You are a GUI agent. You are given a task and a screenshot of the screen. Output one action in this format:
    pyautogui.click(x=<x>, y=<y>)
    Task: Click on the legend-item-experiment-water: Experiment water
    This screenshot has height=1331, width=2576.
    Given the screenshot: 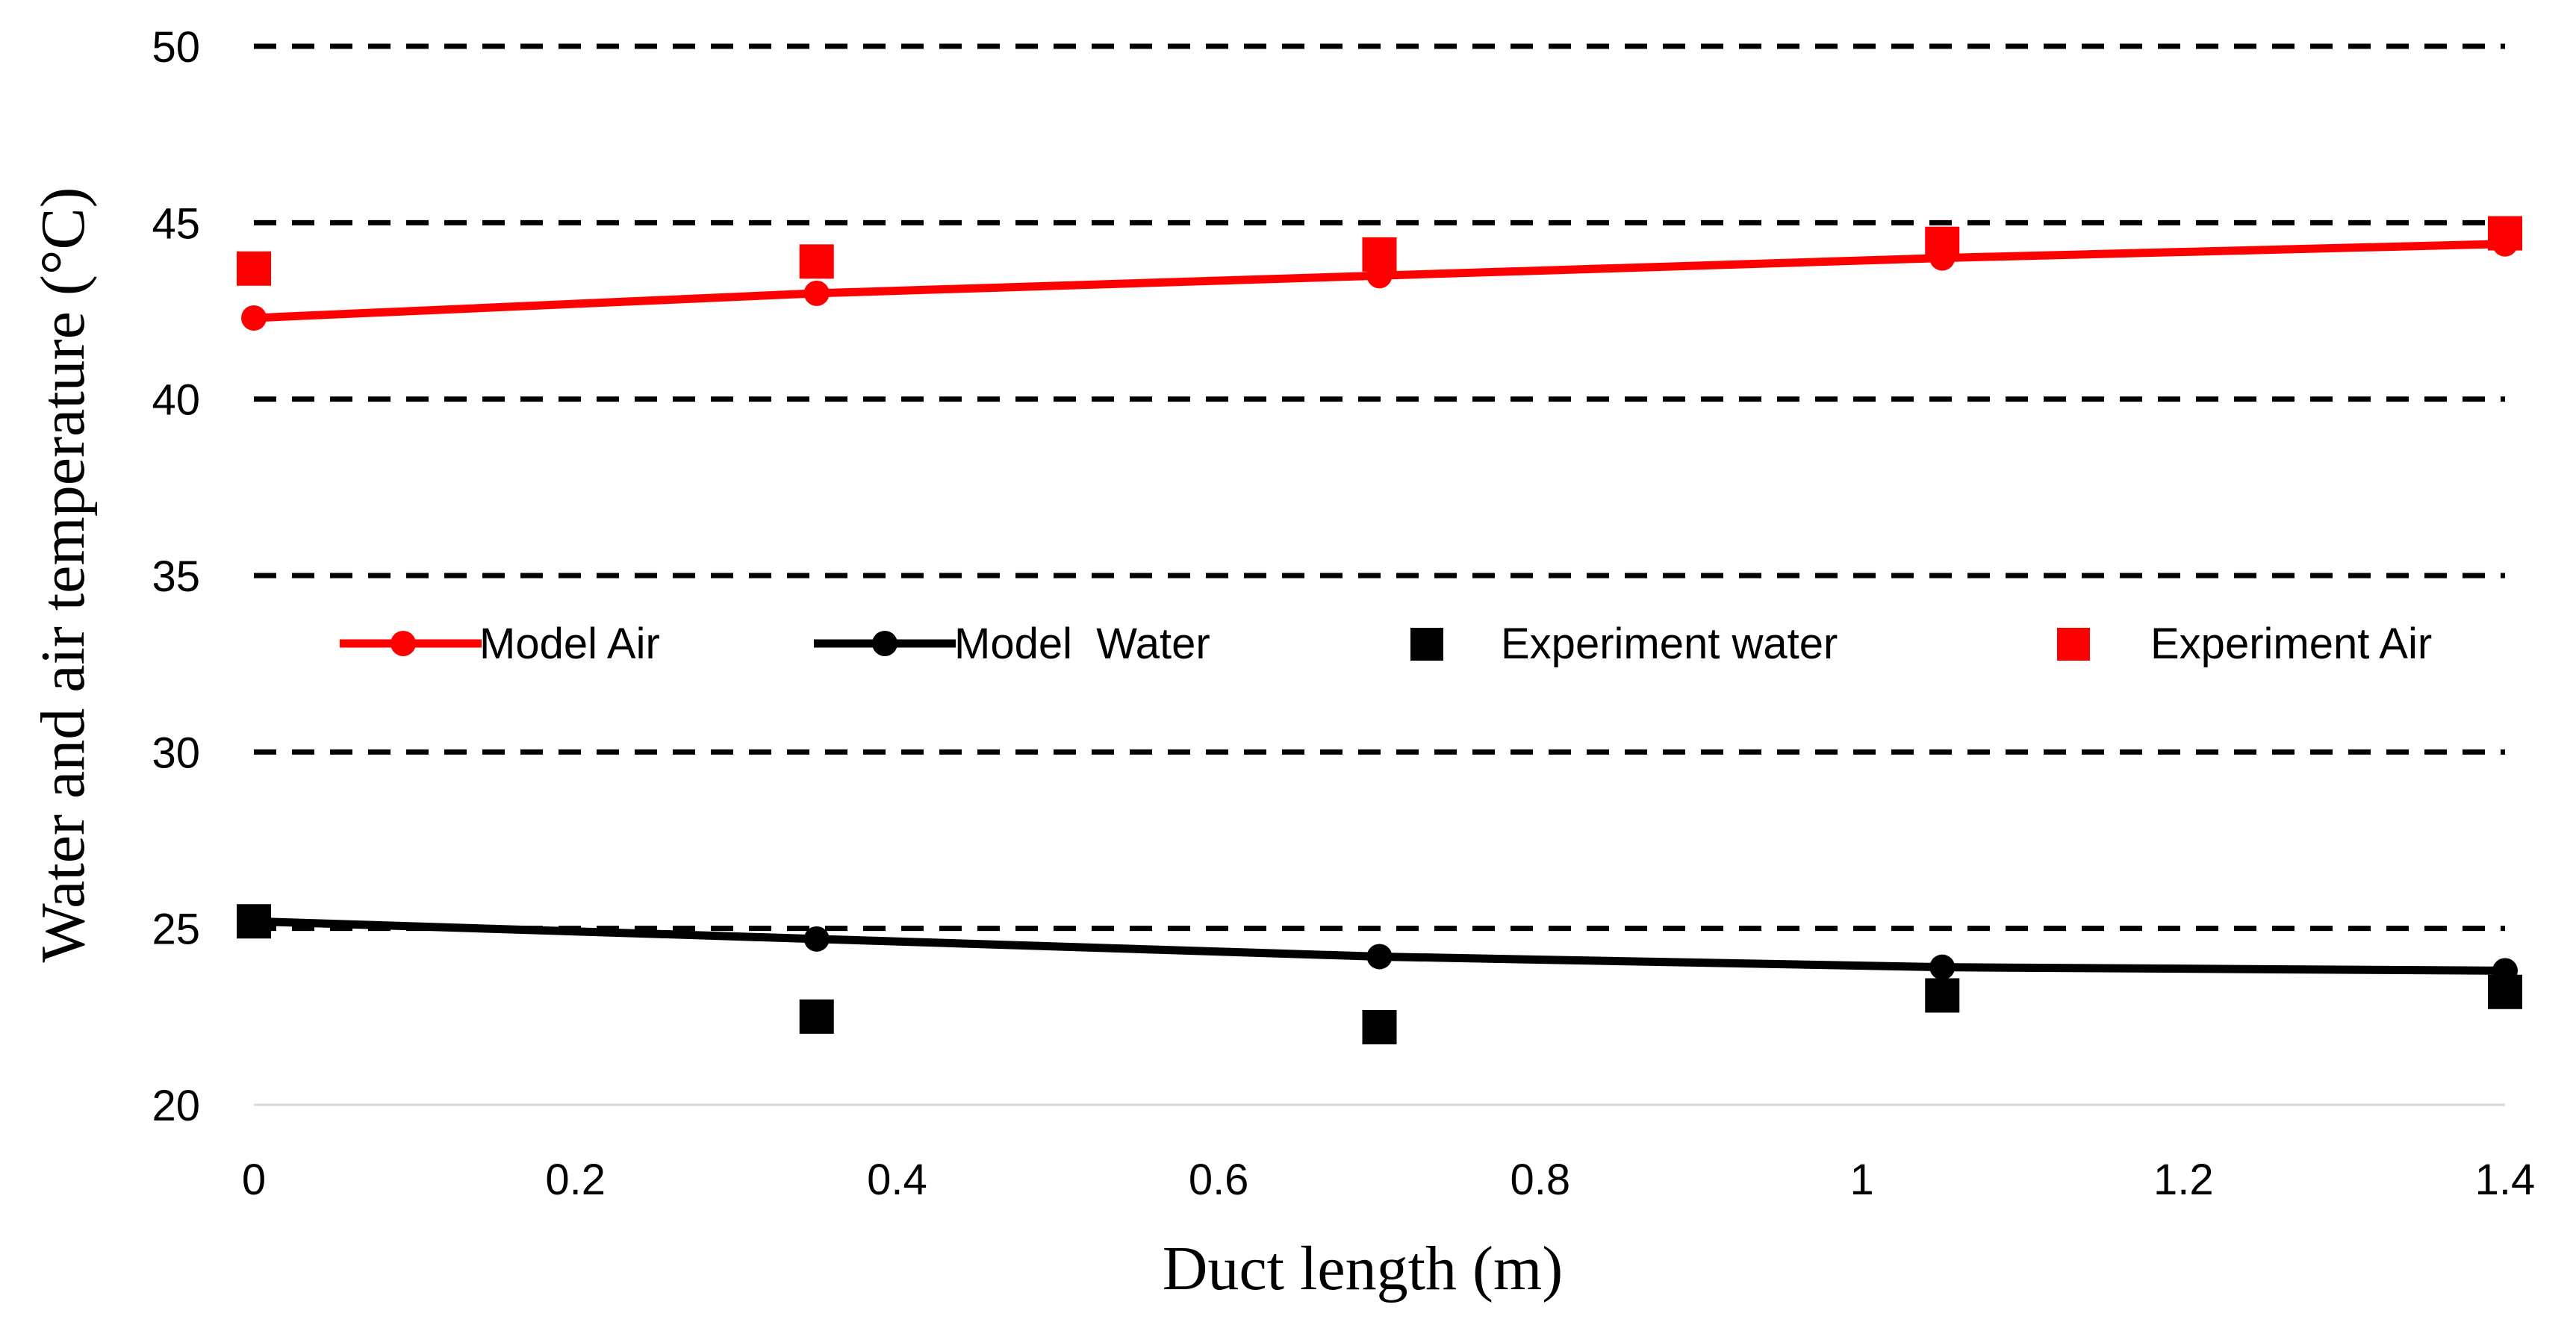 What is the action you would take?
    pyautogui.click(x=1624, y=644)
    